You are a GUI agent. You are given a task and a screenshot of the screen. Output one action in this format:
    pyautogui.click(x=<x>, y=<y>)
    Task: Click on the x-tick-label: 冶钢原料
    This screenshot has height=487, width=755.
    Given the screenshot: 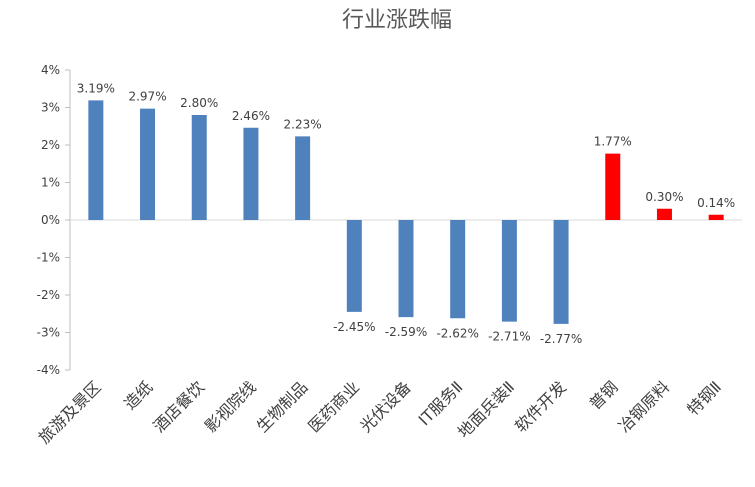 What is the action you would take?
    pyautogui.click(x=644, y=406)
    